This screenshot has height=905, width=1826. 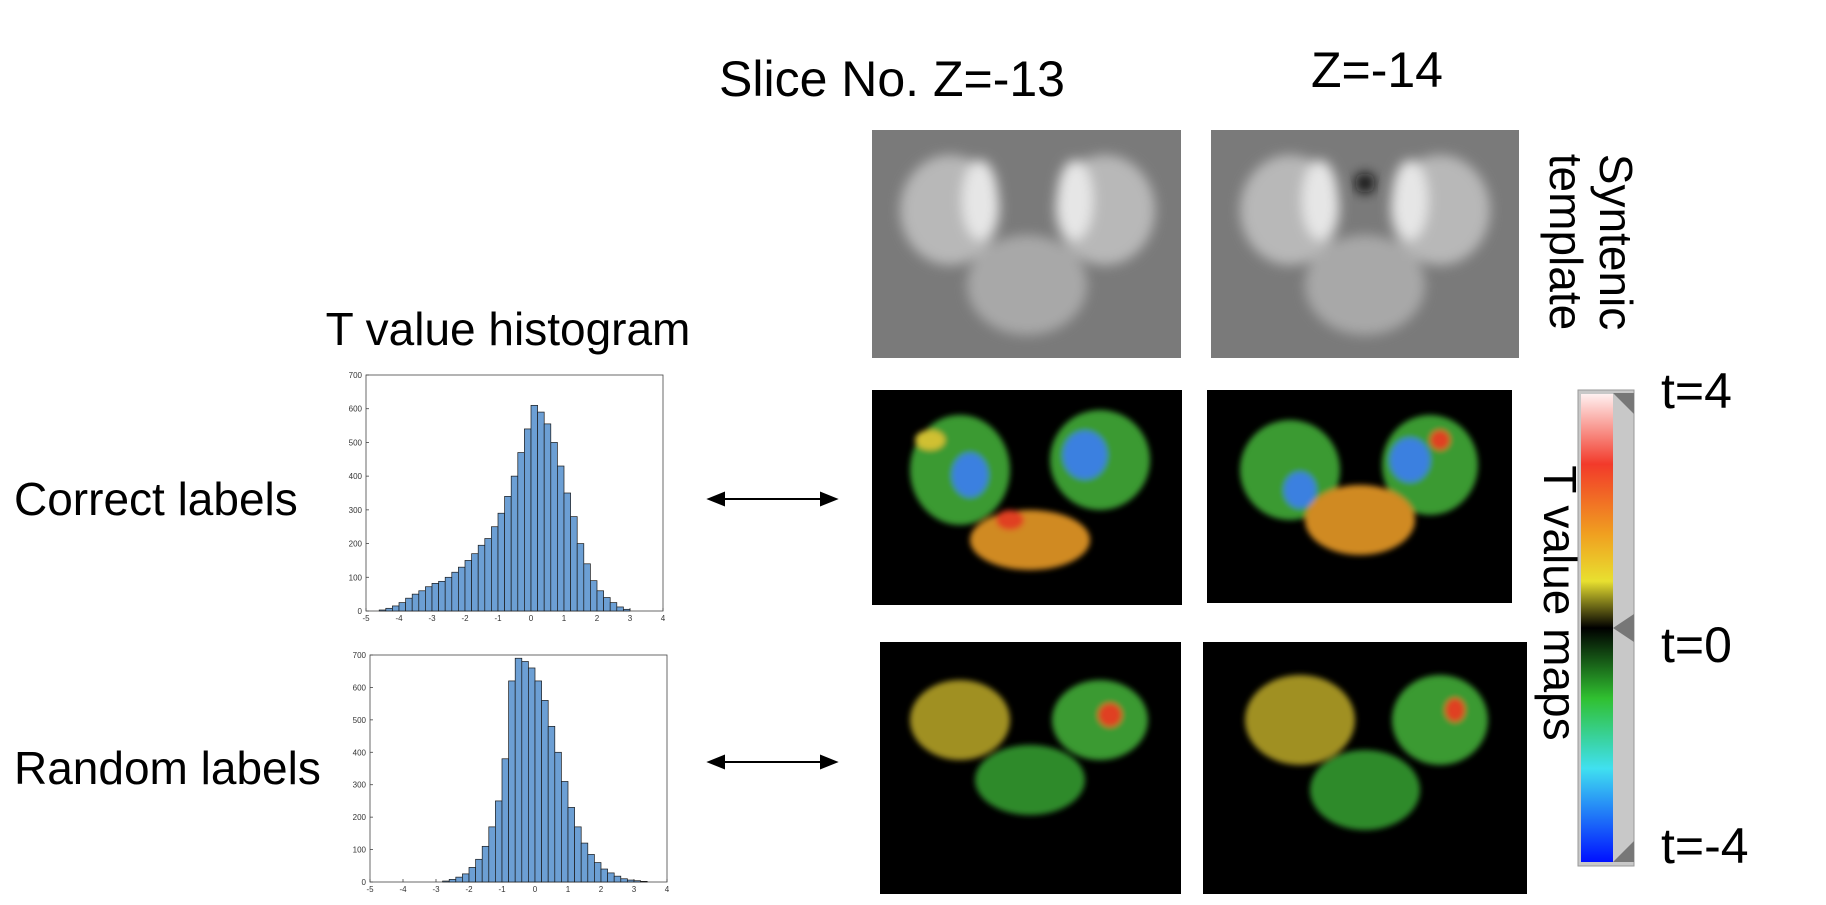 What do you see at coordinates (508, 329) in the screenshot?
I see `histogram-heading: T value histogram` at bounding box center [508, 329].